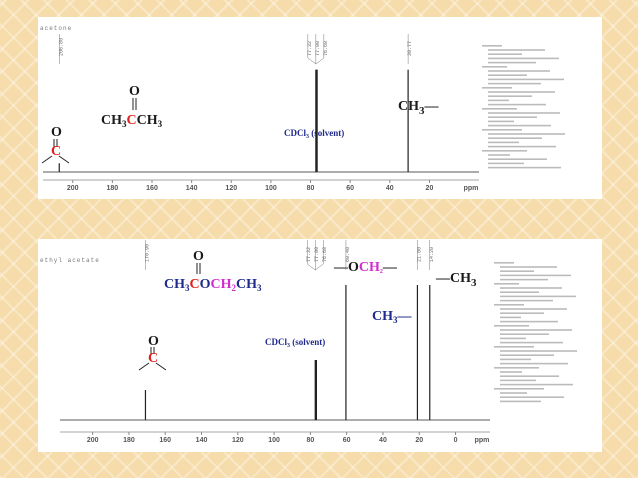 This screenshot has width=638, height=478. I want to click on group-part: 2, so click(381, 272).